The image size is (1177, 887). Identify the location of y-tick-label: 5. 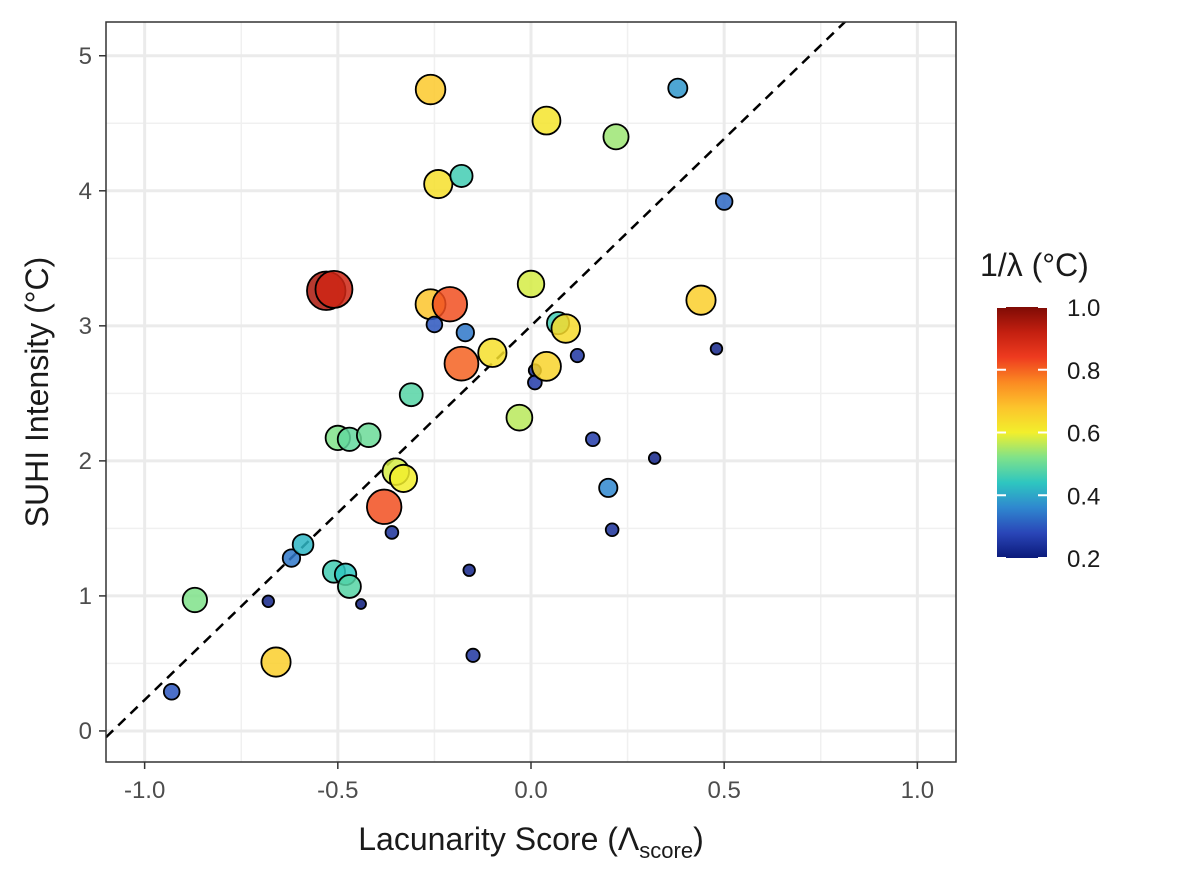
(85, 56).